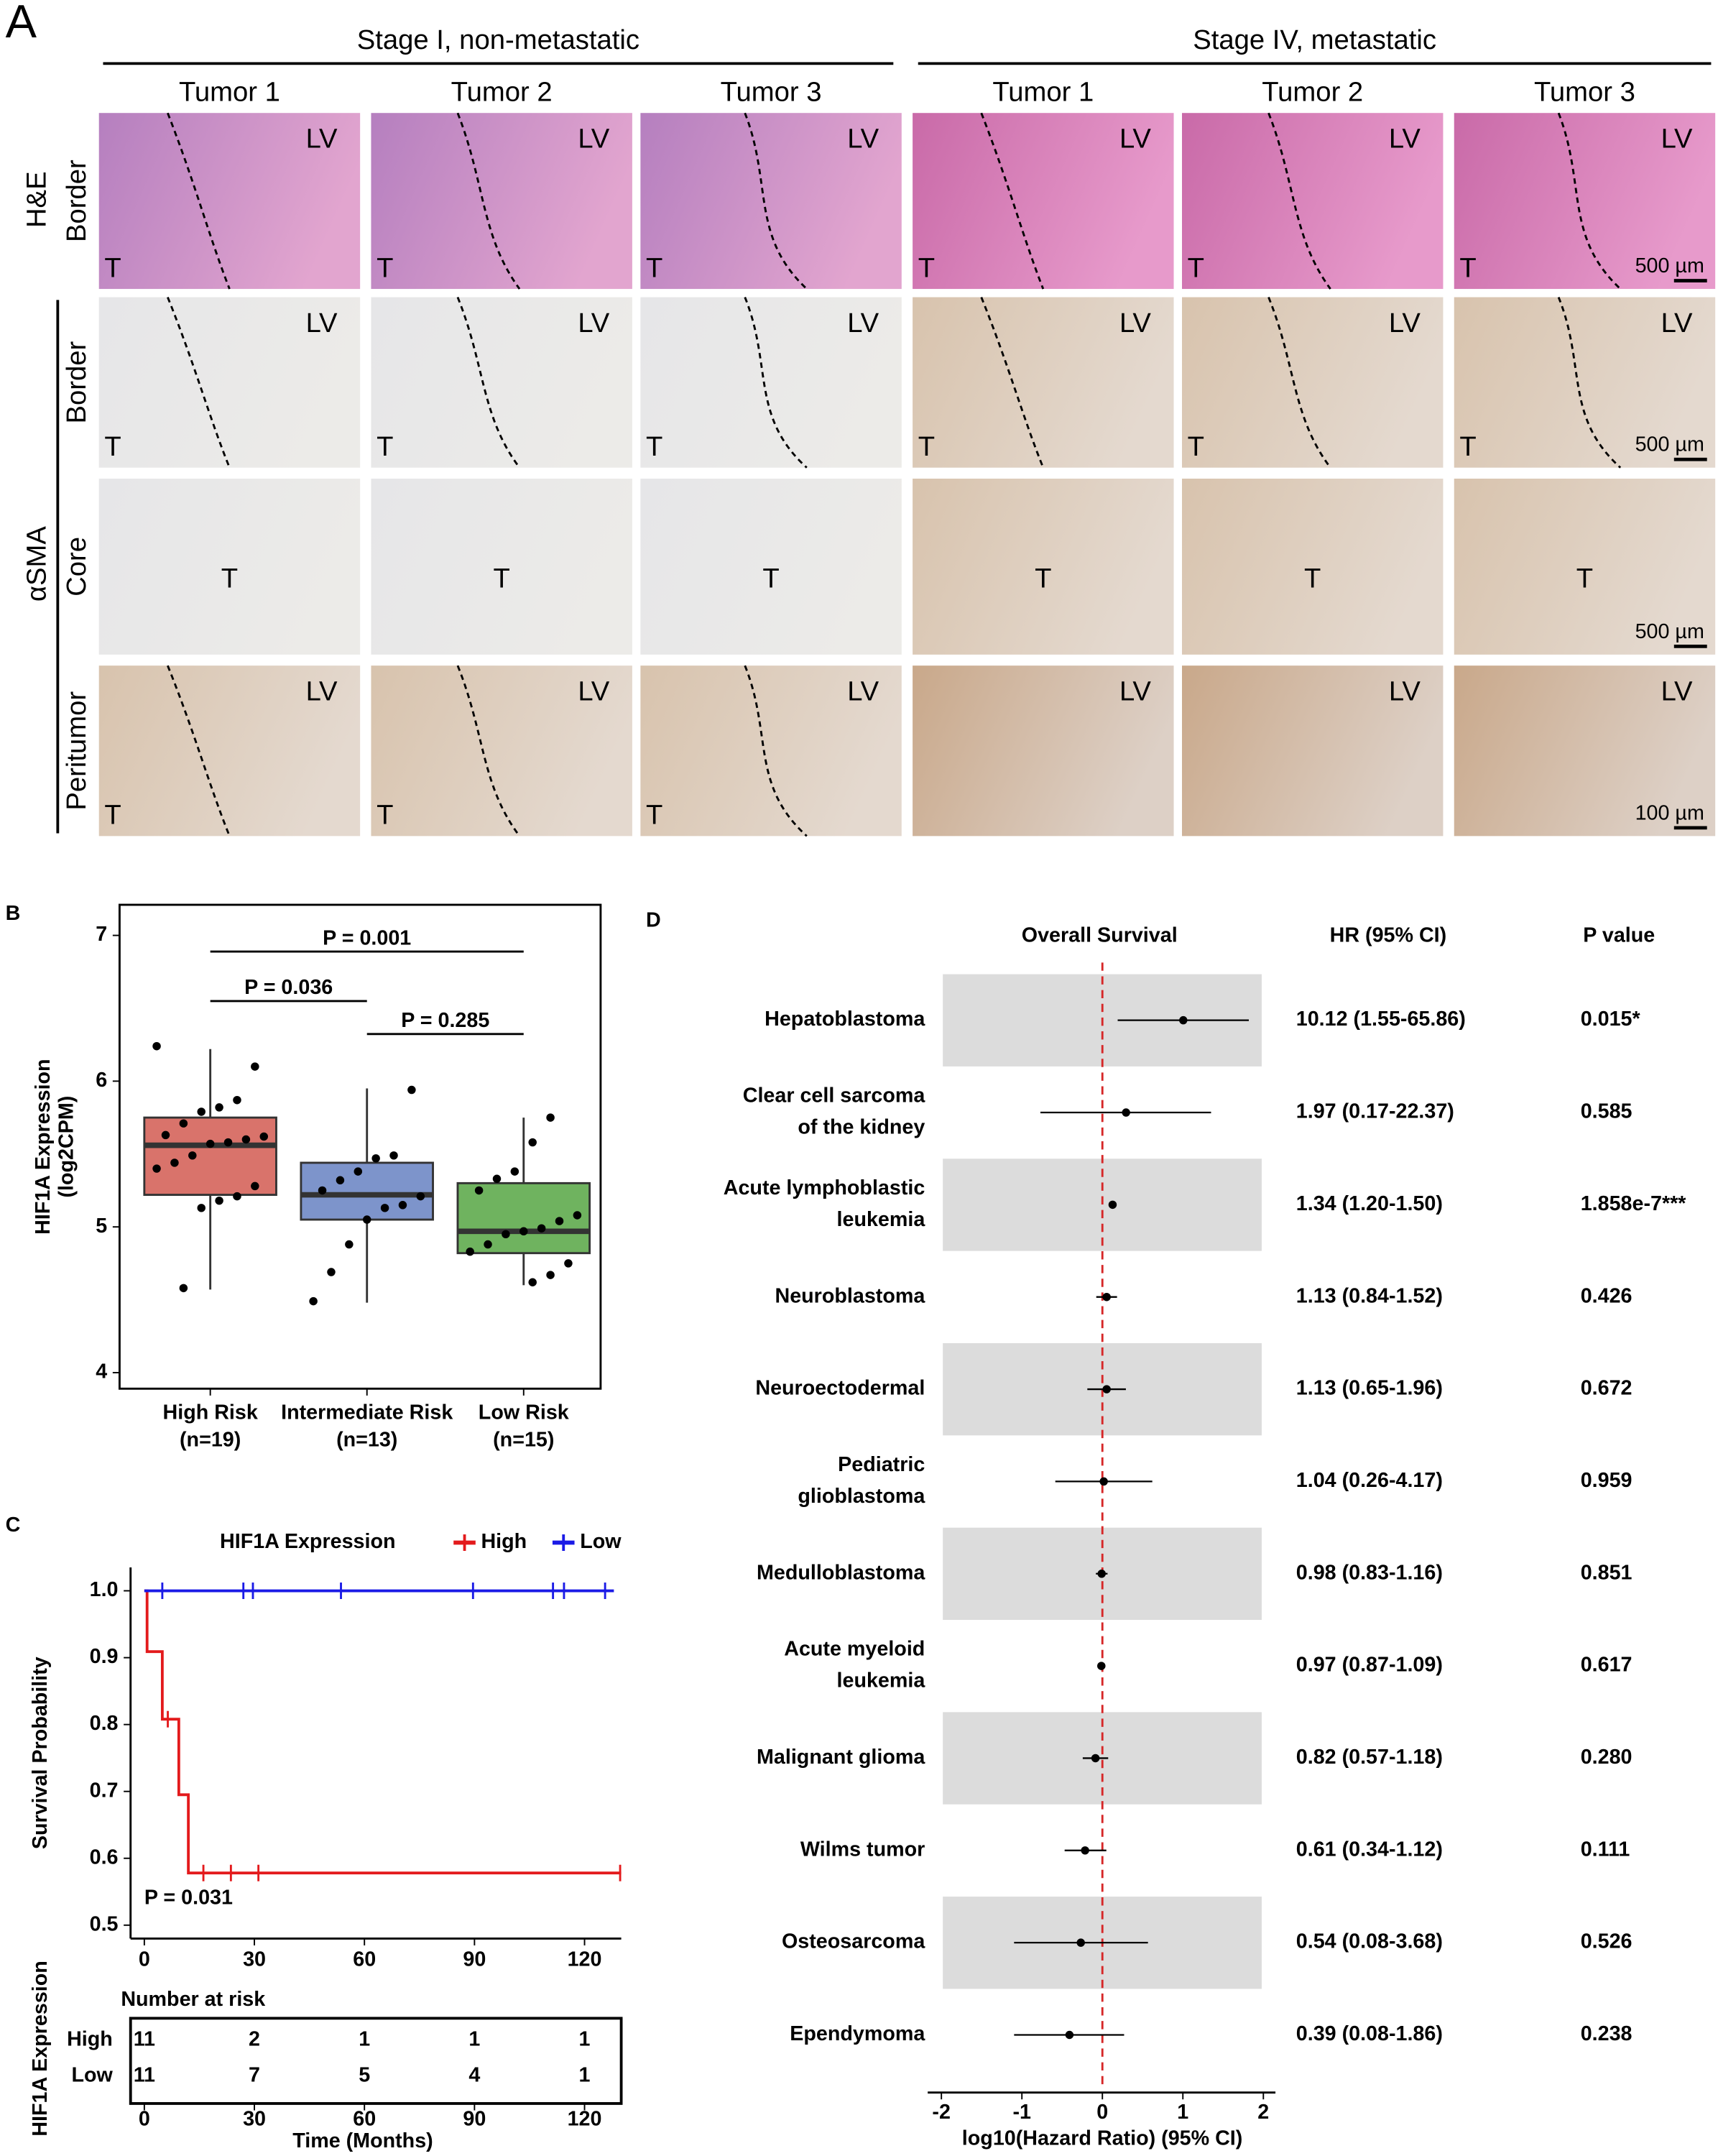  I want to click on column-header: Overall Survival, so click(1100, 935).